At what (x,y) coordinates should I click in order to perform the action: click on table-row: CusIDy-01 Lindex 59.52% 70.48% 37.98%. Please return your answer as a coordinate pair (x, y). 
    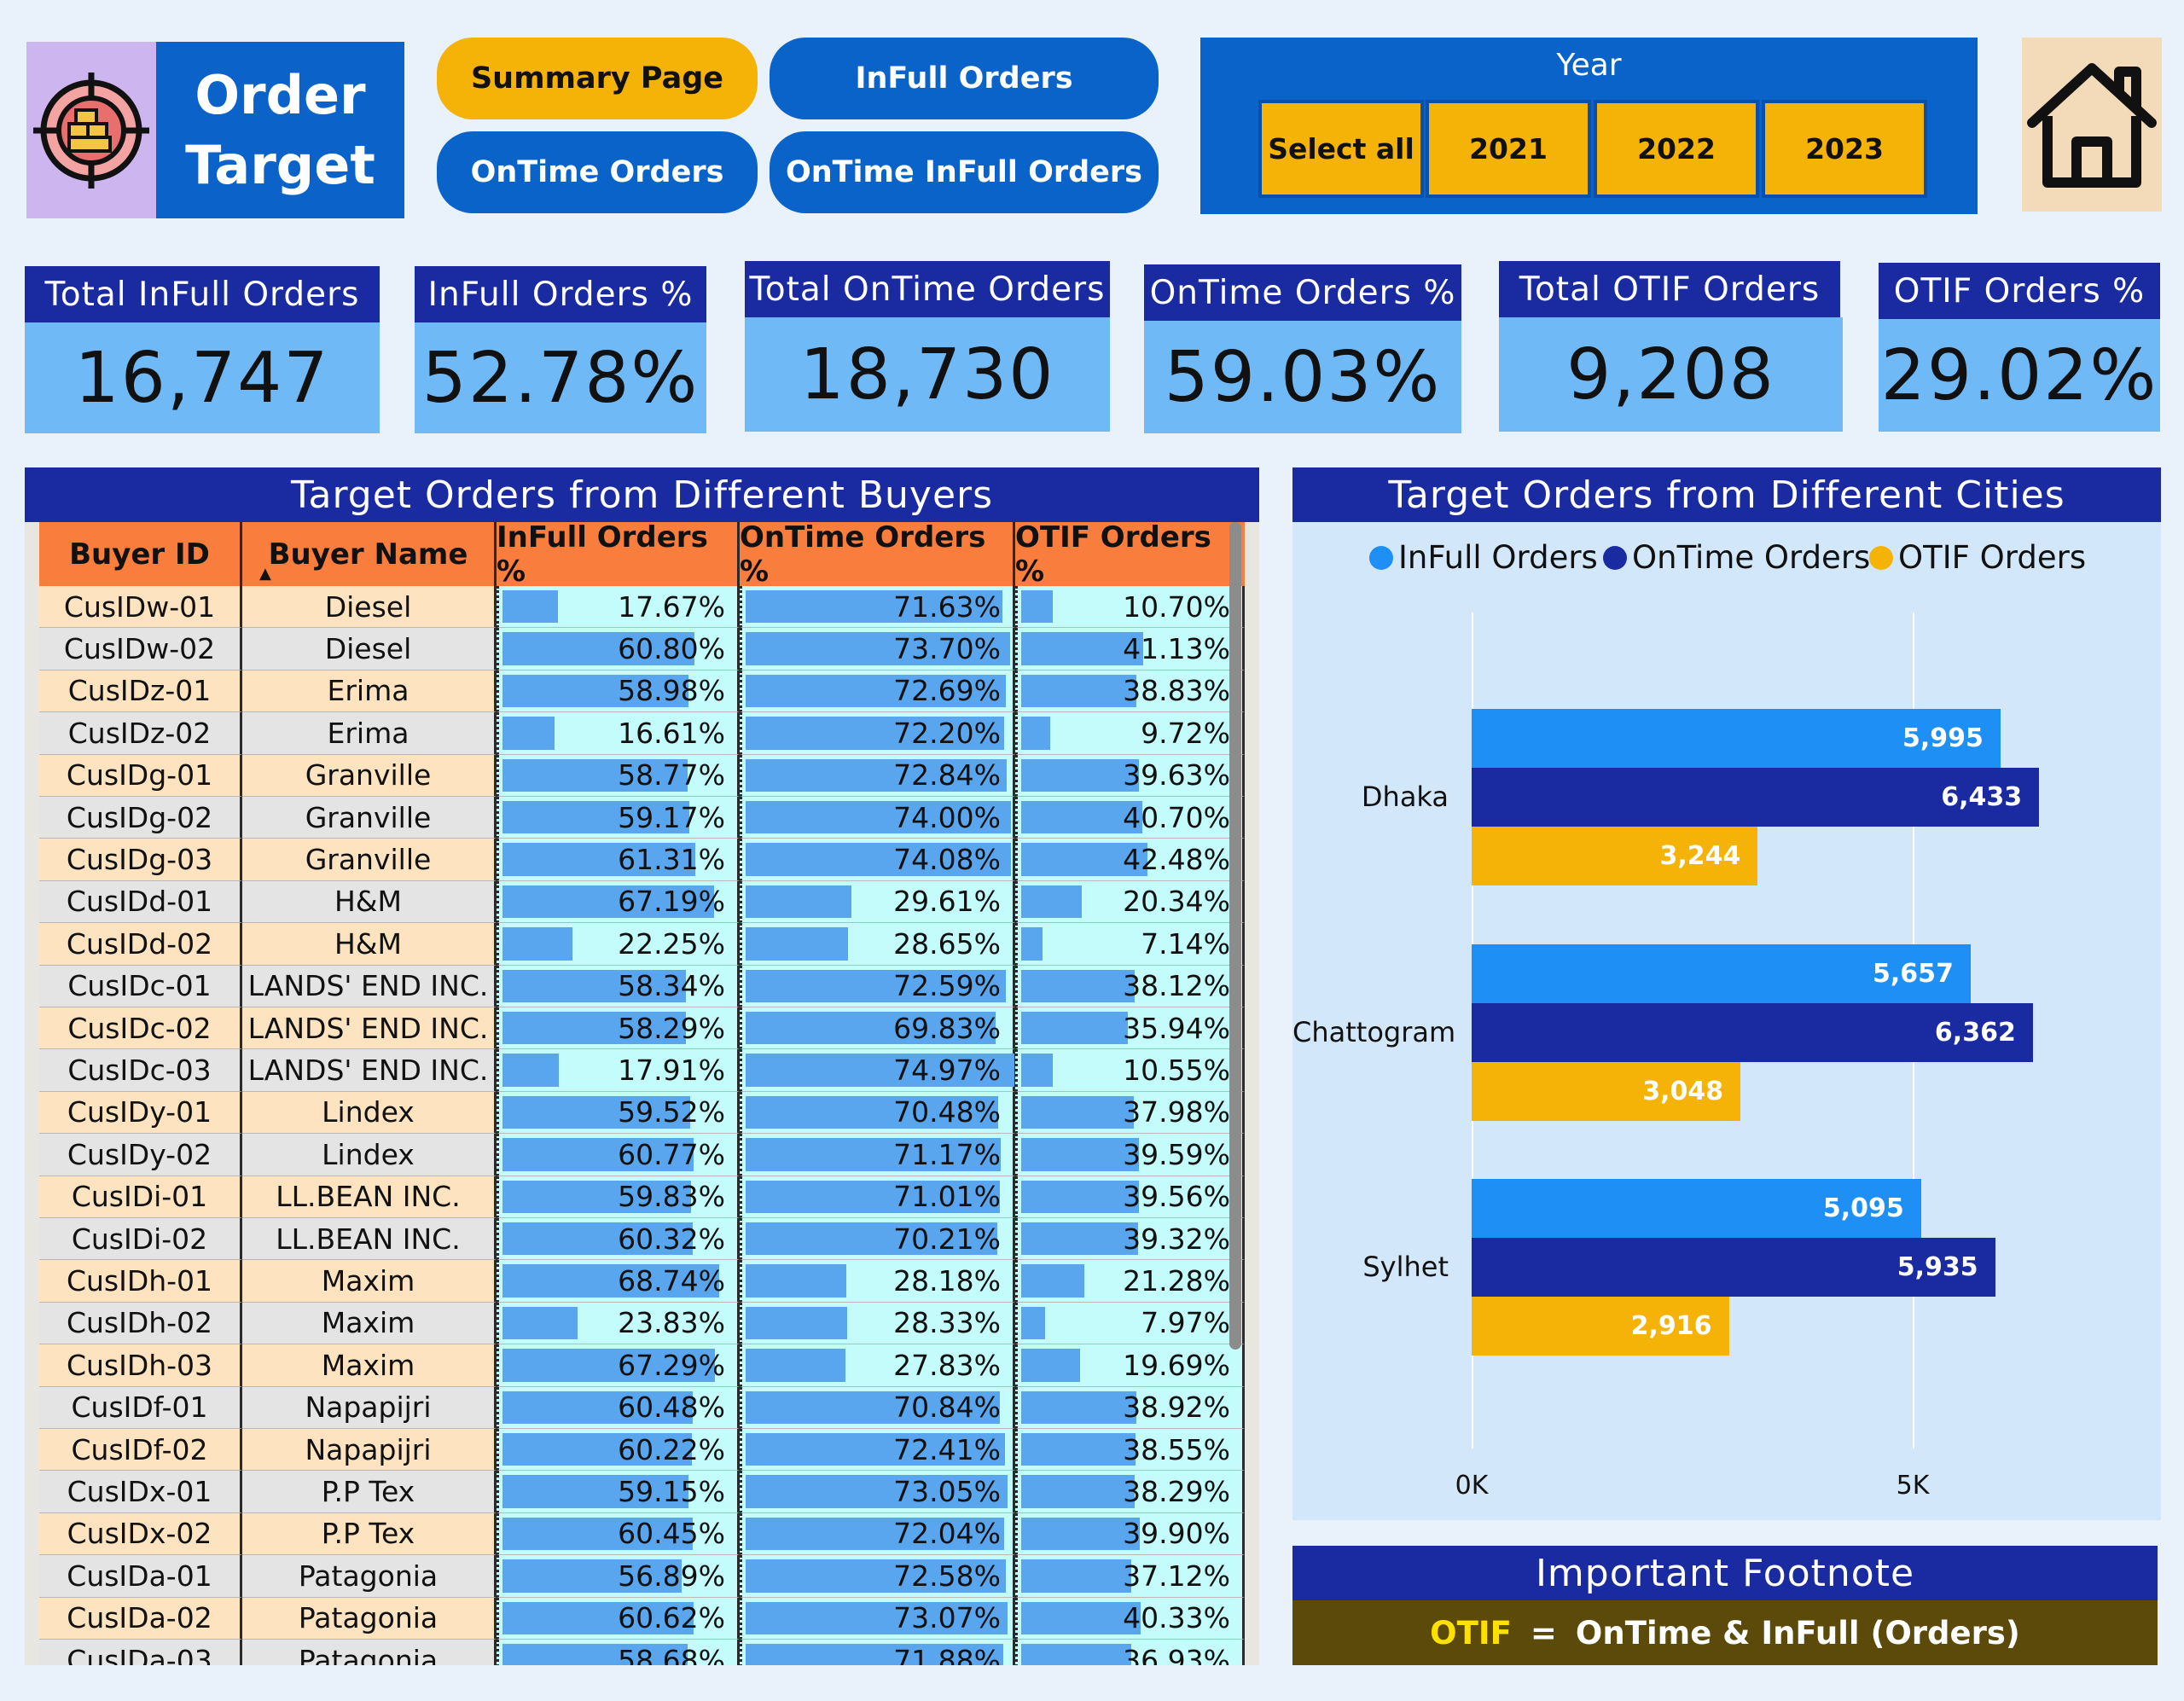
    Looking at the image, I should click on (642, 1113).